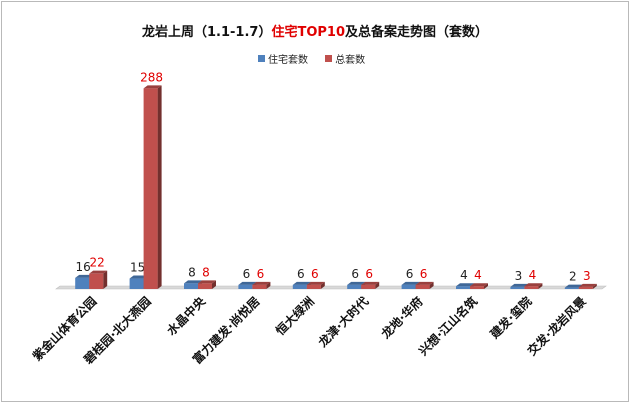 Image resolution: width=630 pixels, height=403 pixels. What do you see at coordinates (294, 316) in the screenshot?
I see `category-label: 恒大绿洲` at bounding box center [294, 316].